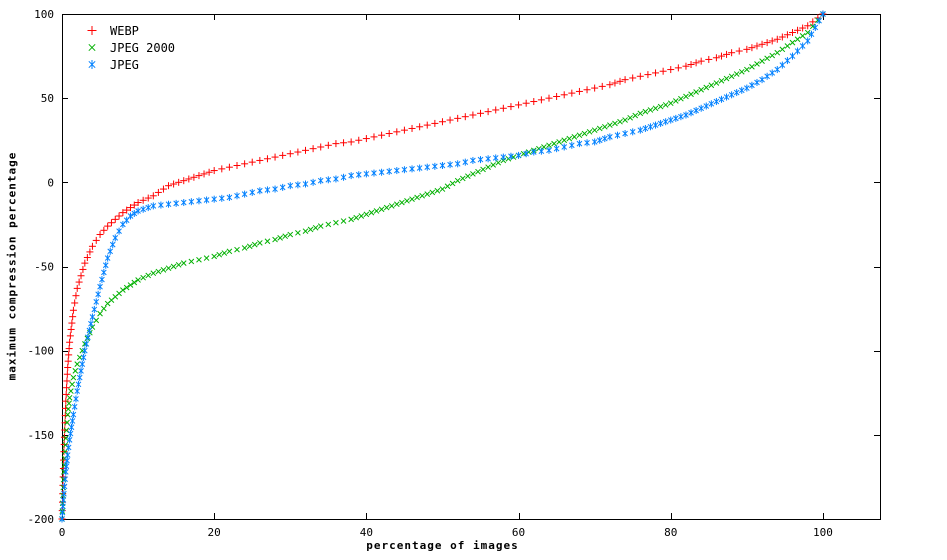 This screenshot has height=560, width=947. What do you see at coordinates (124, 64) in the screenshot?
I see `legend-label: JPEG` at bounding box center [124, 64].